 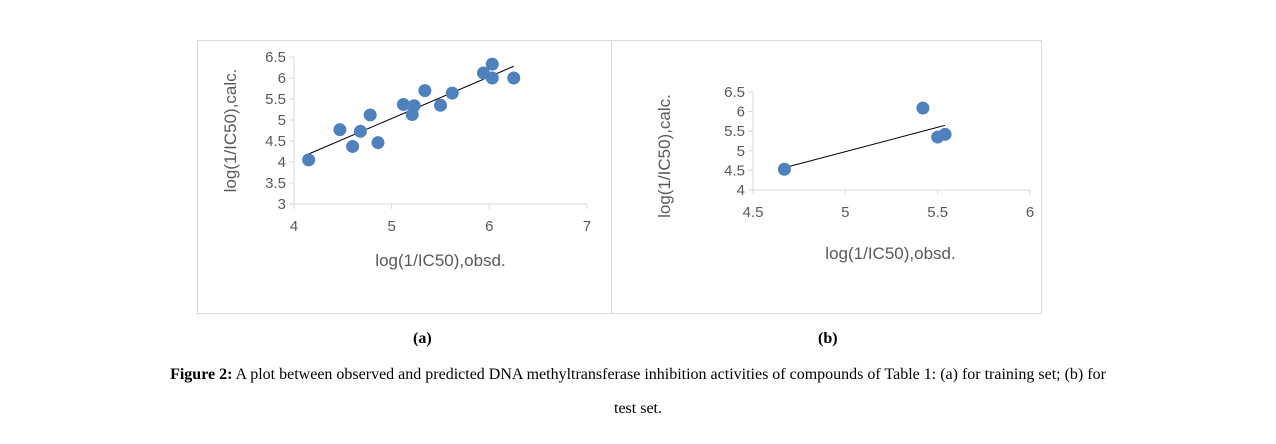 I want to click on panel-label-a: (a), so click(x=422, y=338).